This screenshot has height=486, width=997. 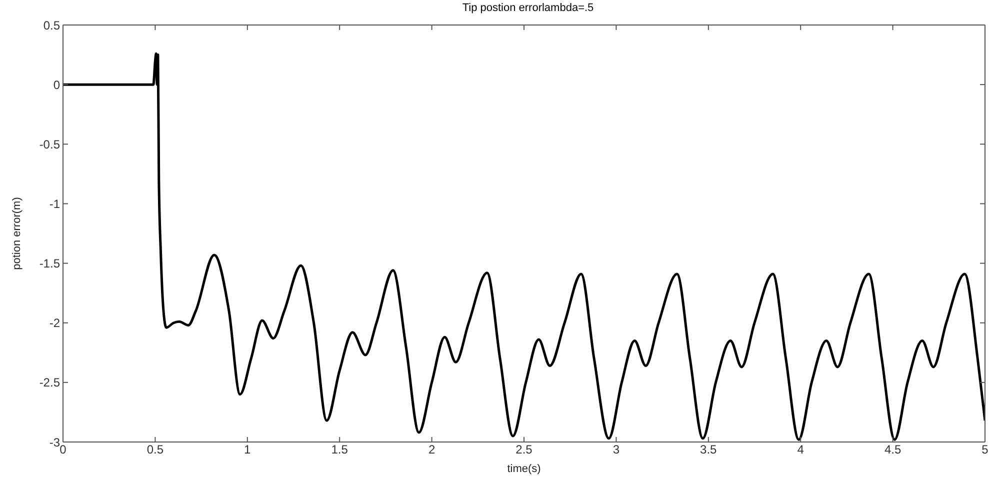 I want to click on x-axis-title: time(s), so click(x=524, y=469).